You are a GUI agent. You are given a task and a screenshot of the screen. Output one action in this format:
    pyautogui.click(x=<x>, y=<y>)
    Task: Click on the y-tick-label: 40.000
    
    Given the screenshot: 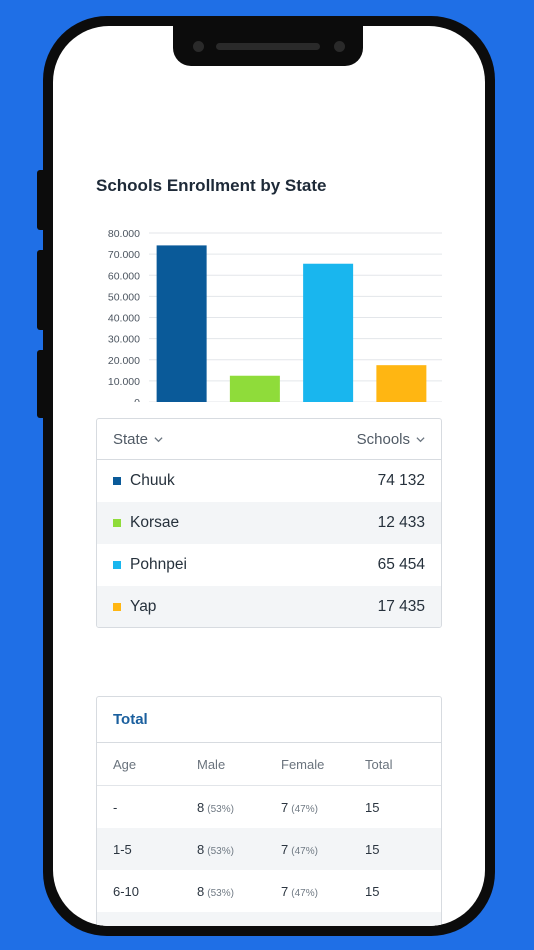 What is the action you would take?
    pyautogui.click(x=124, y=319)
    